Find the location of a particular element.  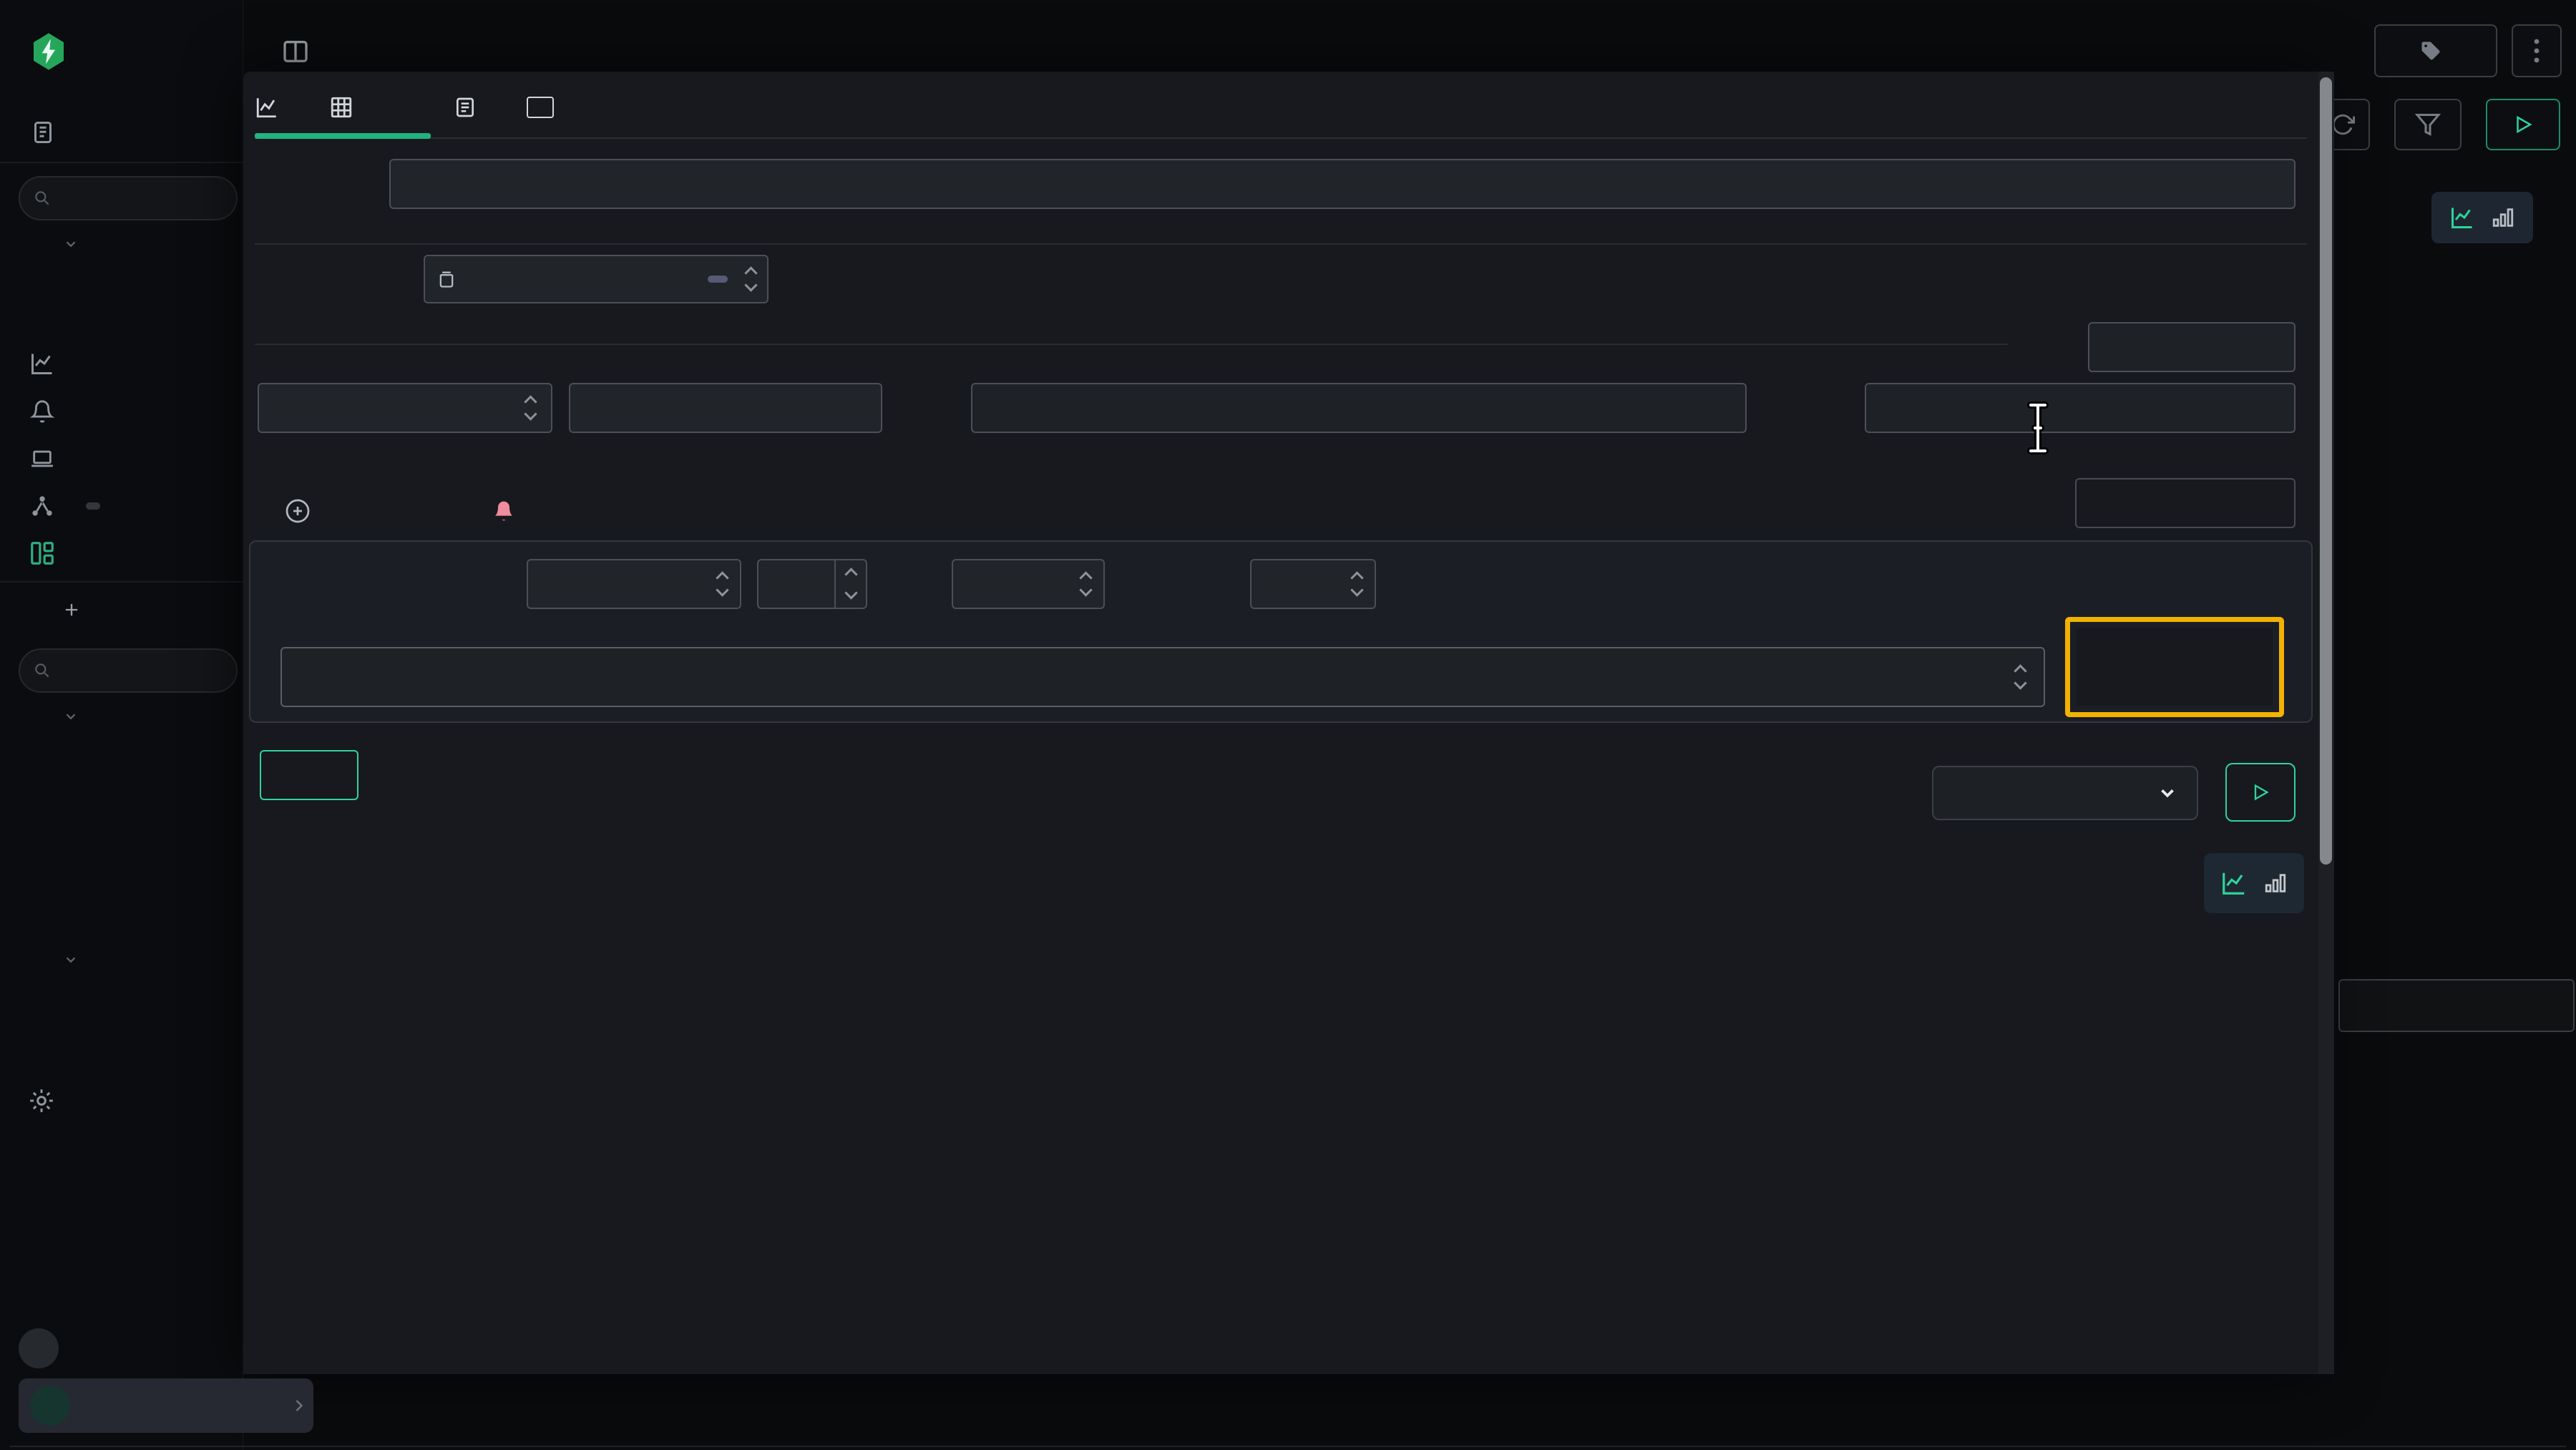

refresh-icon is located at coordinates (2343, 124).